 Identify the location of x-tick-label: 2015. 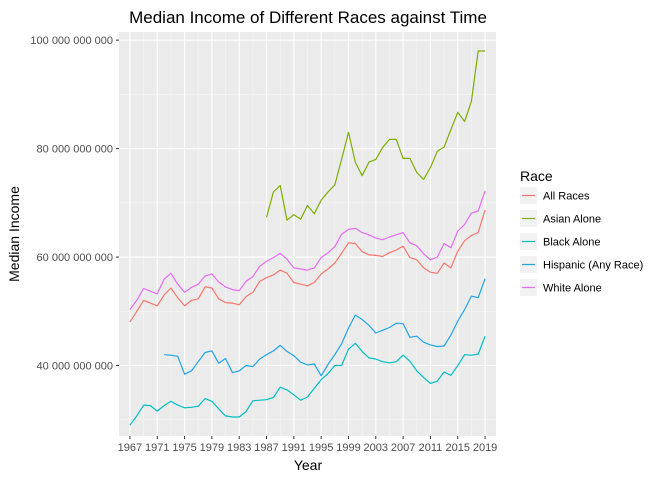
(458, 448).